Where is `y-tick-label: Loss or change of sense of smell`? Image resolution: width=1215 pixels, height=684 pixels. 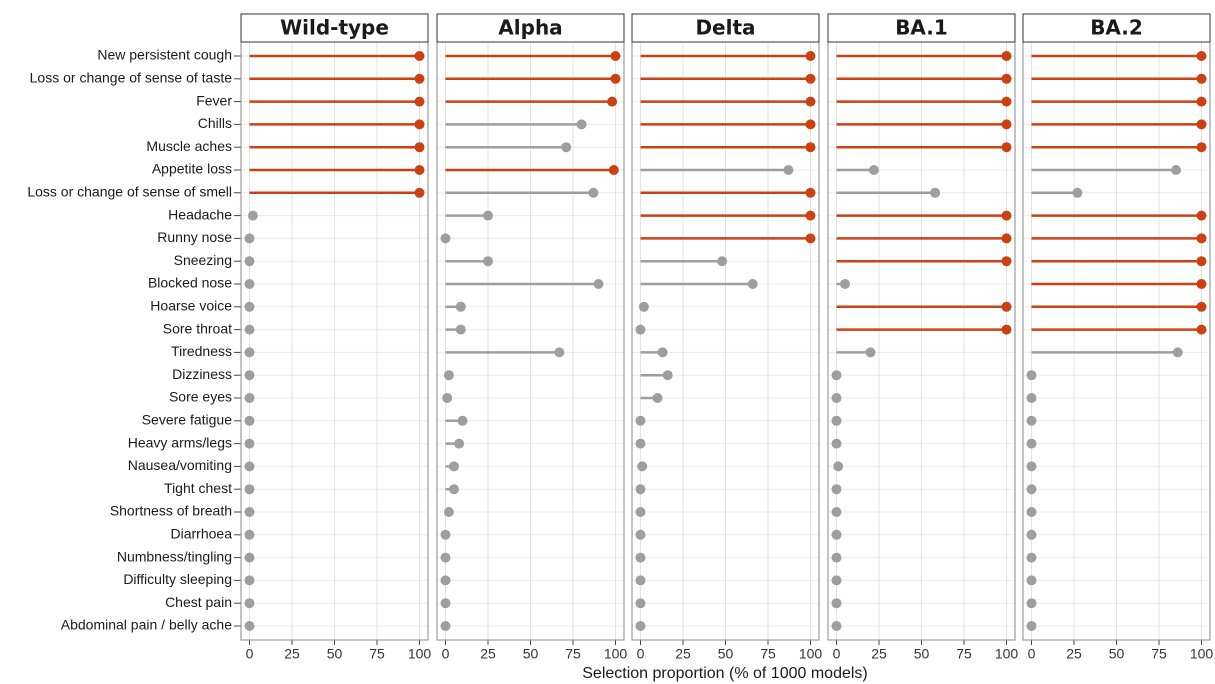 y-tick-label: Loss or change of sense of smell is located at coordinates (129, 192).